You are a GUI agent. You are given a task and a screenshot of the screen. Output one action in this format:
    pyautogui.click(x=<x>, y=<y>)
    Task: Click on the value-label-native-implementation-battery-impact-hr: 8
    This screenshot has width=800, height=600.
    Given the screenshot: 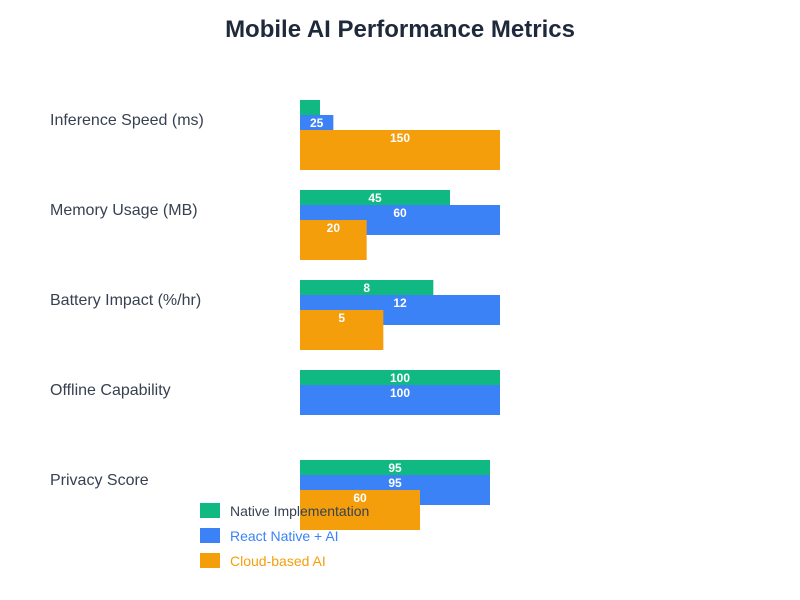 What is the action you would take?
    pyautogui.click(x=366, y=288)
    